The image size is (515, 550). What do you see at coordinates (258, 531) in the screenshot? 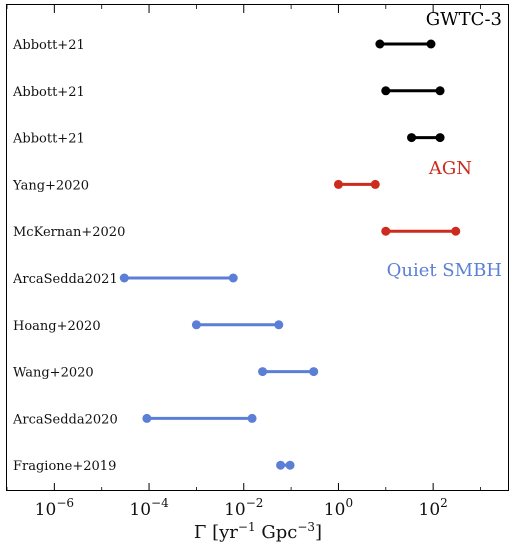
I see `x-axis-title: Γ [yr−1 Gpc−3]` at bounding box center [258, 531].